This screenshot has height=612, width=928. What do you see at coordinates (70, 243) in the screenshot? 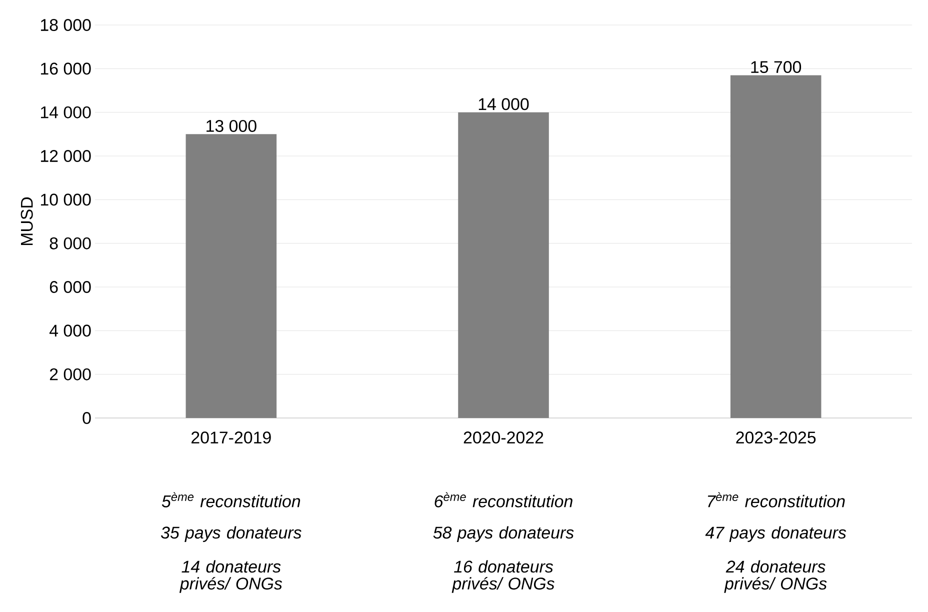
I see `y-tick-label: 8 000` at bounding box center [70, 243].